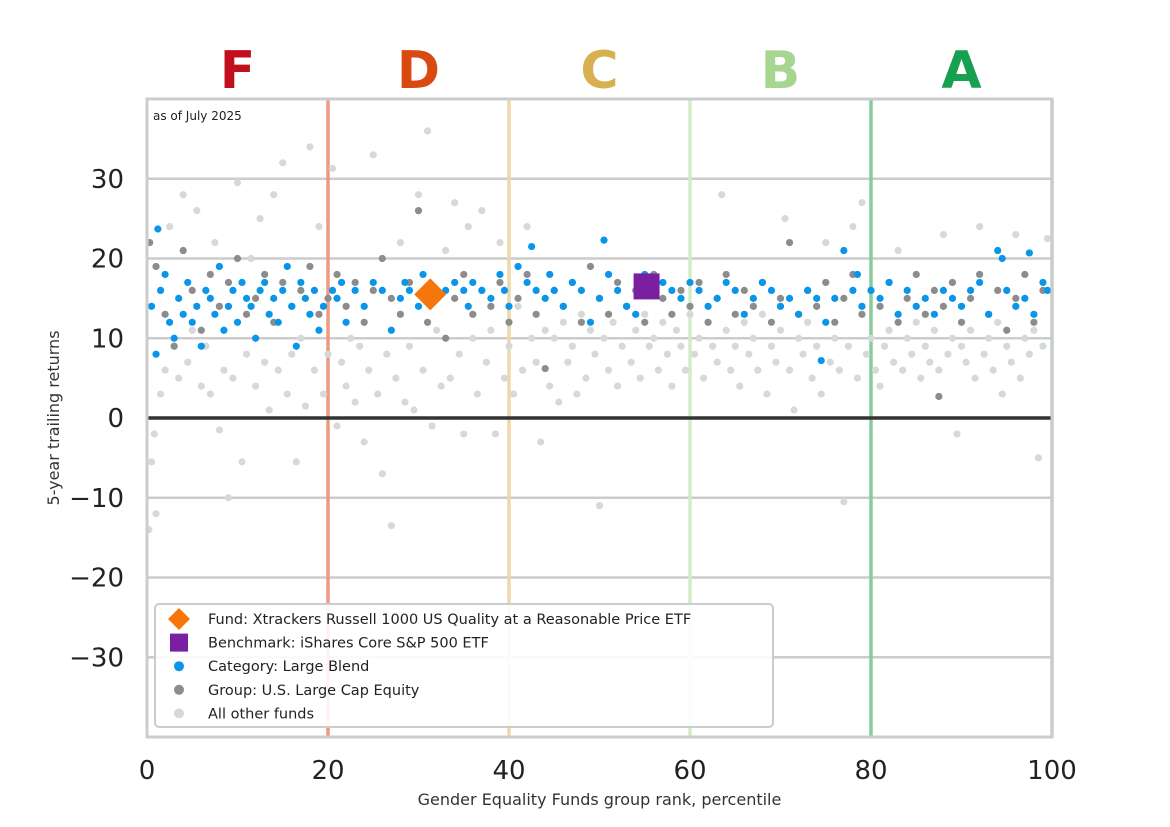 Image resolution: width=1170 pixels, height=827 pixels. I want to click on y-tick-label: −10, so click(96, 499).